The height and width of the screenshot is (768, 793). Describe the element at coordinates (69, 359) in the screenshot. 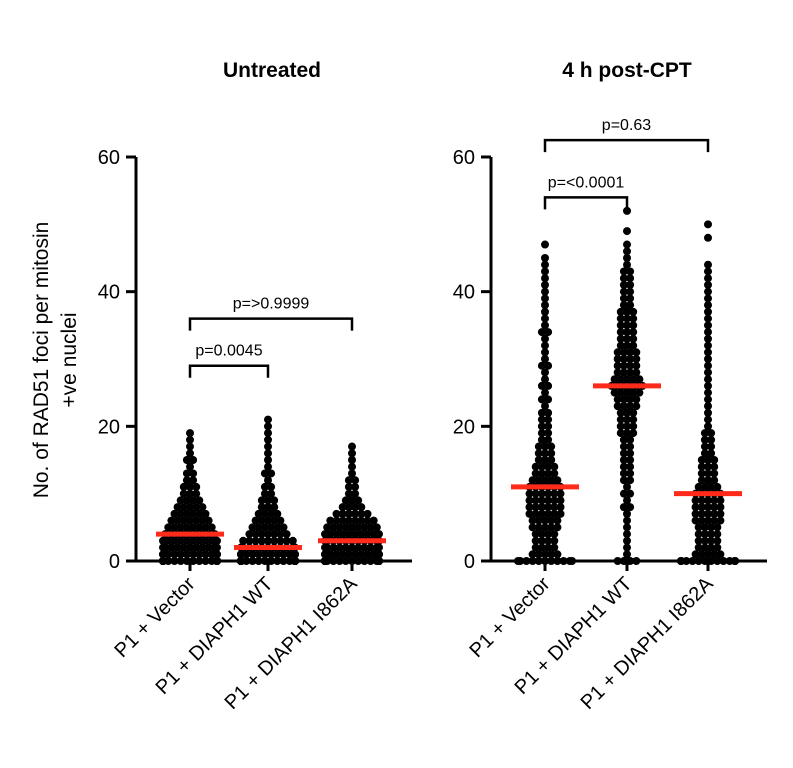

I see `y-axis-label-line-2: +ve nuclei` at that location.